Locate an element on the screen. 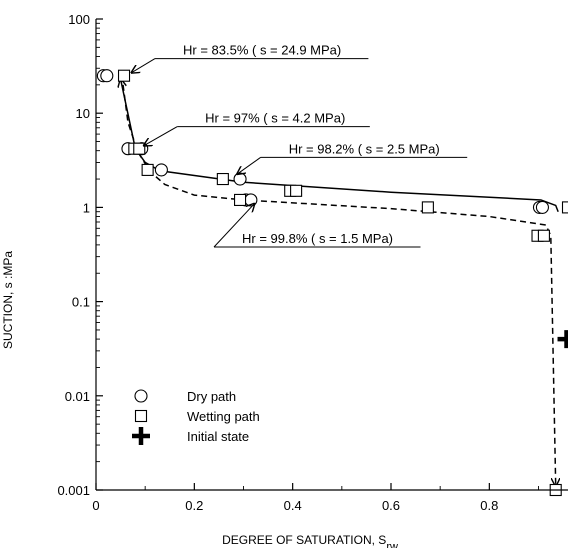 The width and height of the screenshot is (568, 548). legend: Dry path Wetting path Initial state is located at coordinates (196, 417).